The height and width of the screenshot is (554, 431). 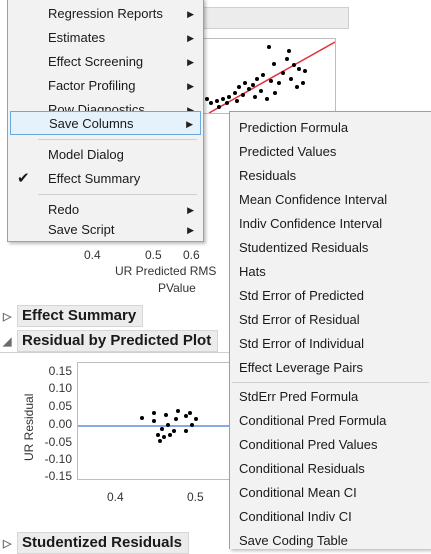 I want to click on effect-summary-title: Effect Summary, so click(x=80, y=316).